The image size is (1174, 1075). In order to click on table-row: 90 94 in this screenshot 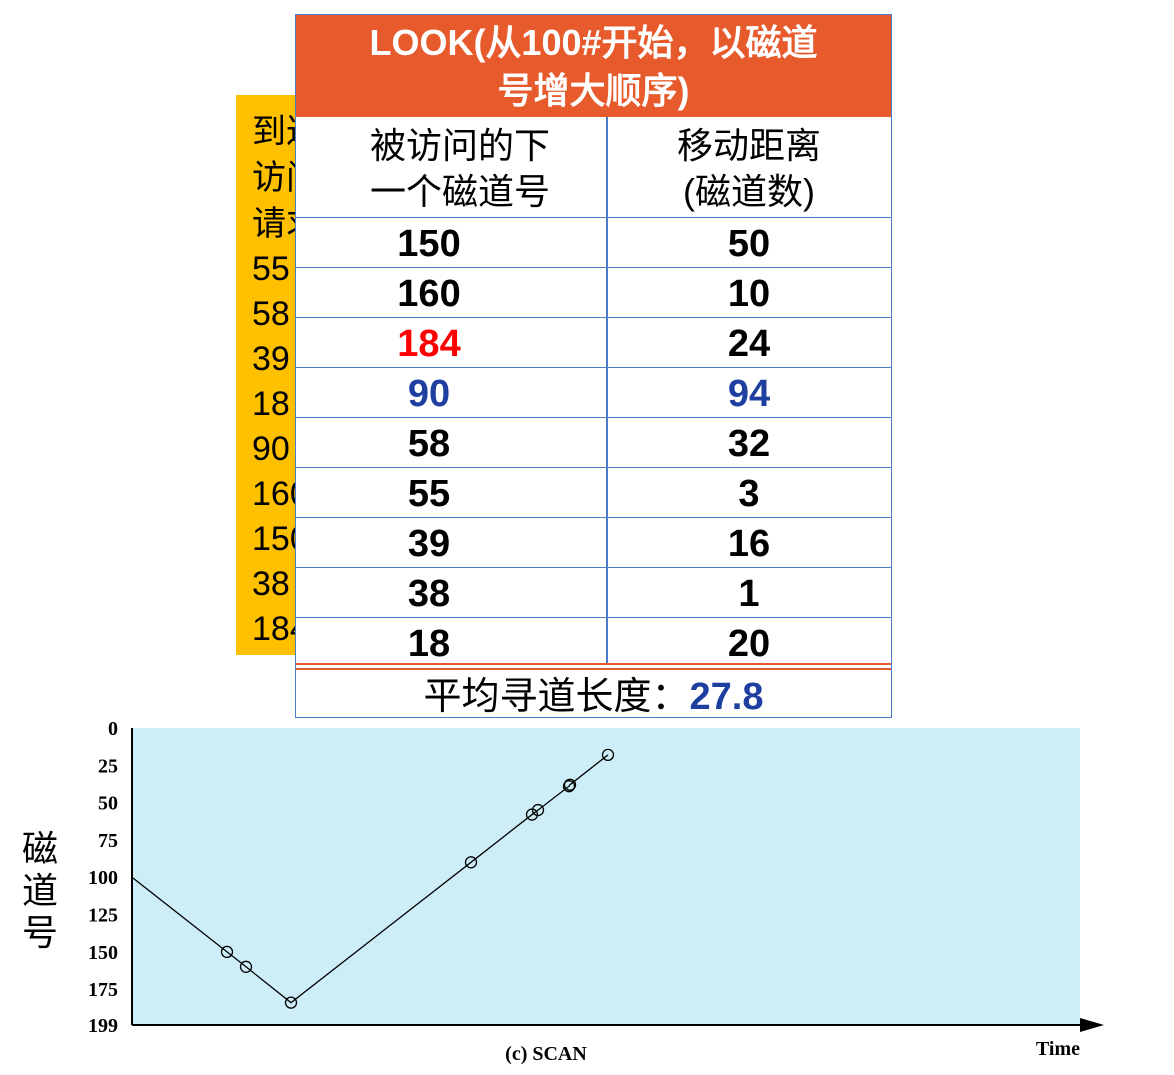, I will do `click(593, 392)`.